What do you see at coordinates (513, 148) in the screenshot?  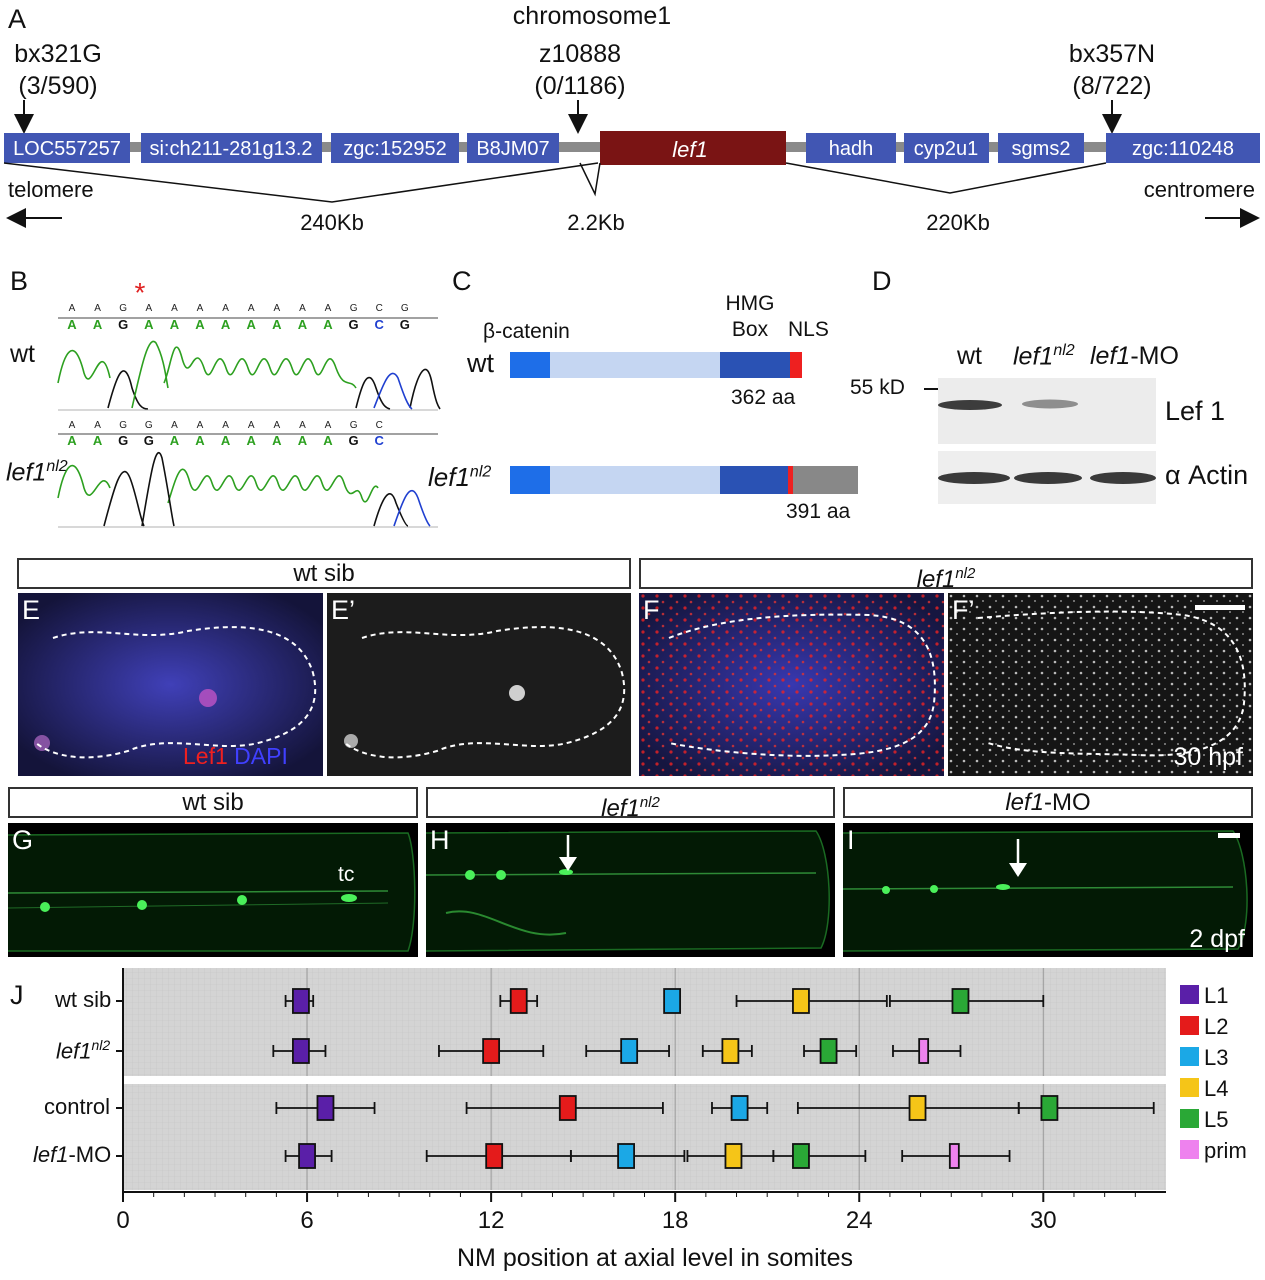 I see `gene-box-b8jm07` at bounding box center [513, 148].